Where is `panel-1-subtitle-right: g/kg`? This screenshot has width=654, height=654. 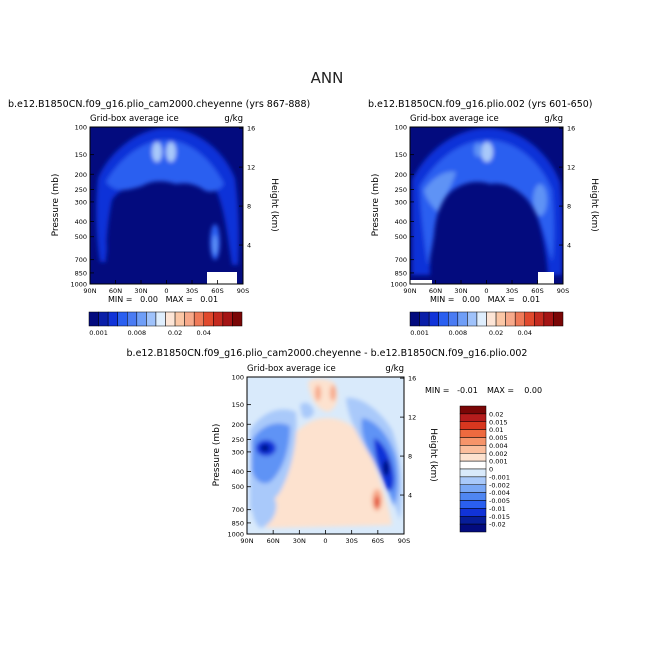
panel-1-subtitle-right: g/kg is located at coordinates (233, 119).